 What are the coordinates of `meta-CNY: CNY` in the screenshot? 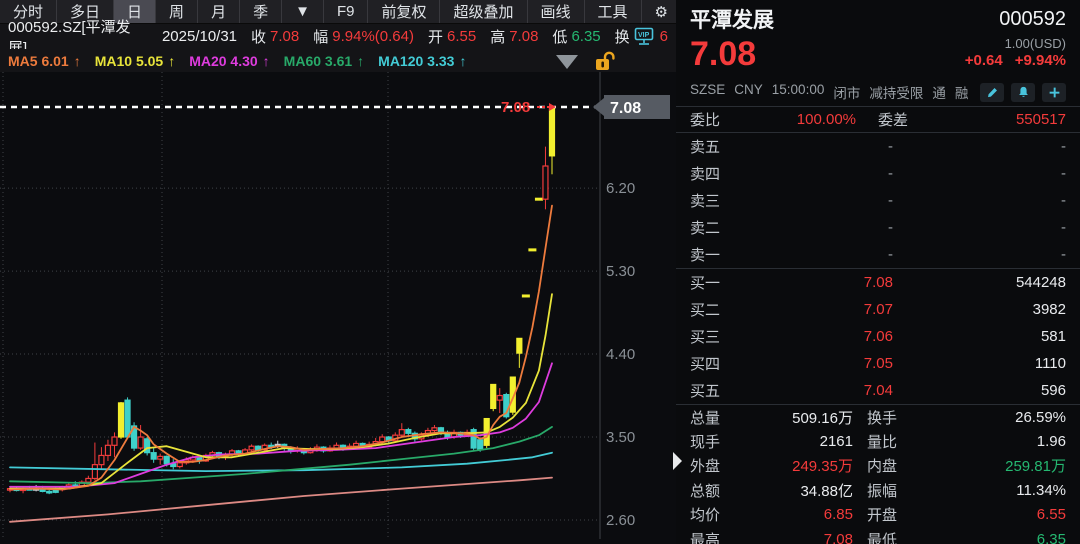 It's located at (748, 89).